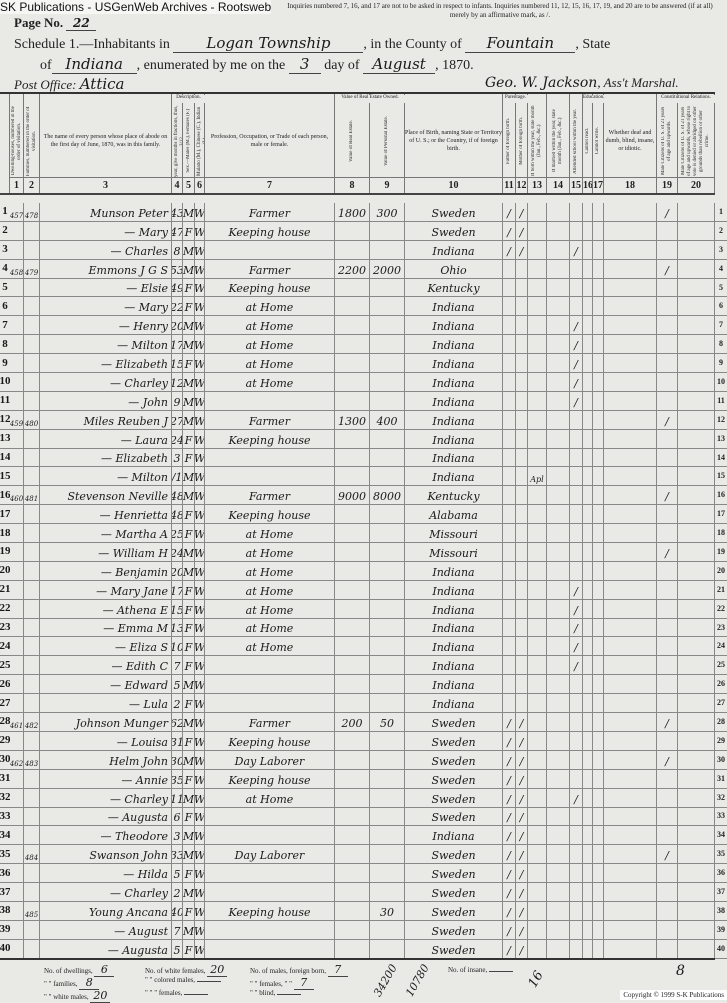  Describe the element at coordinates (106, 533) in the screenshot. I see `person-name: — Martha A` at that location.